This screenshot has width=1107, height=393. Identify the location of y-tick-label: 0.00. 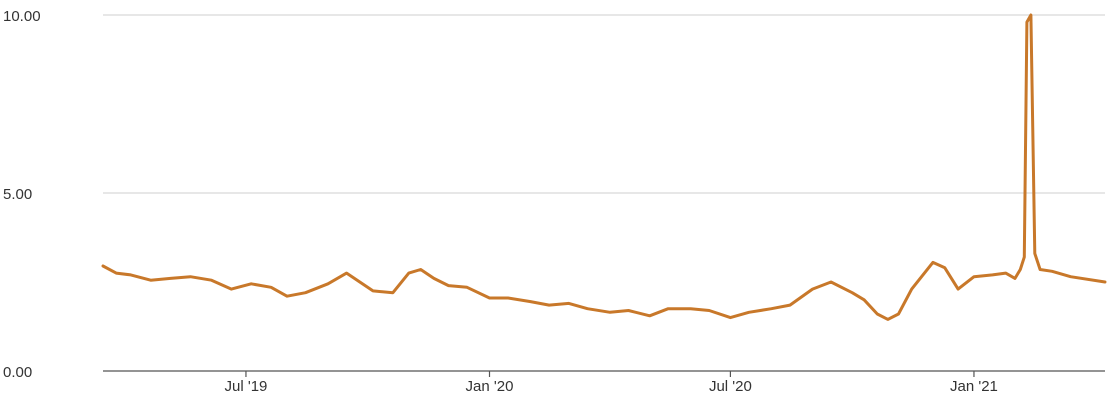
(17, 372).